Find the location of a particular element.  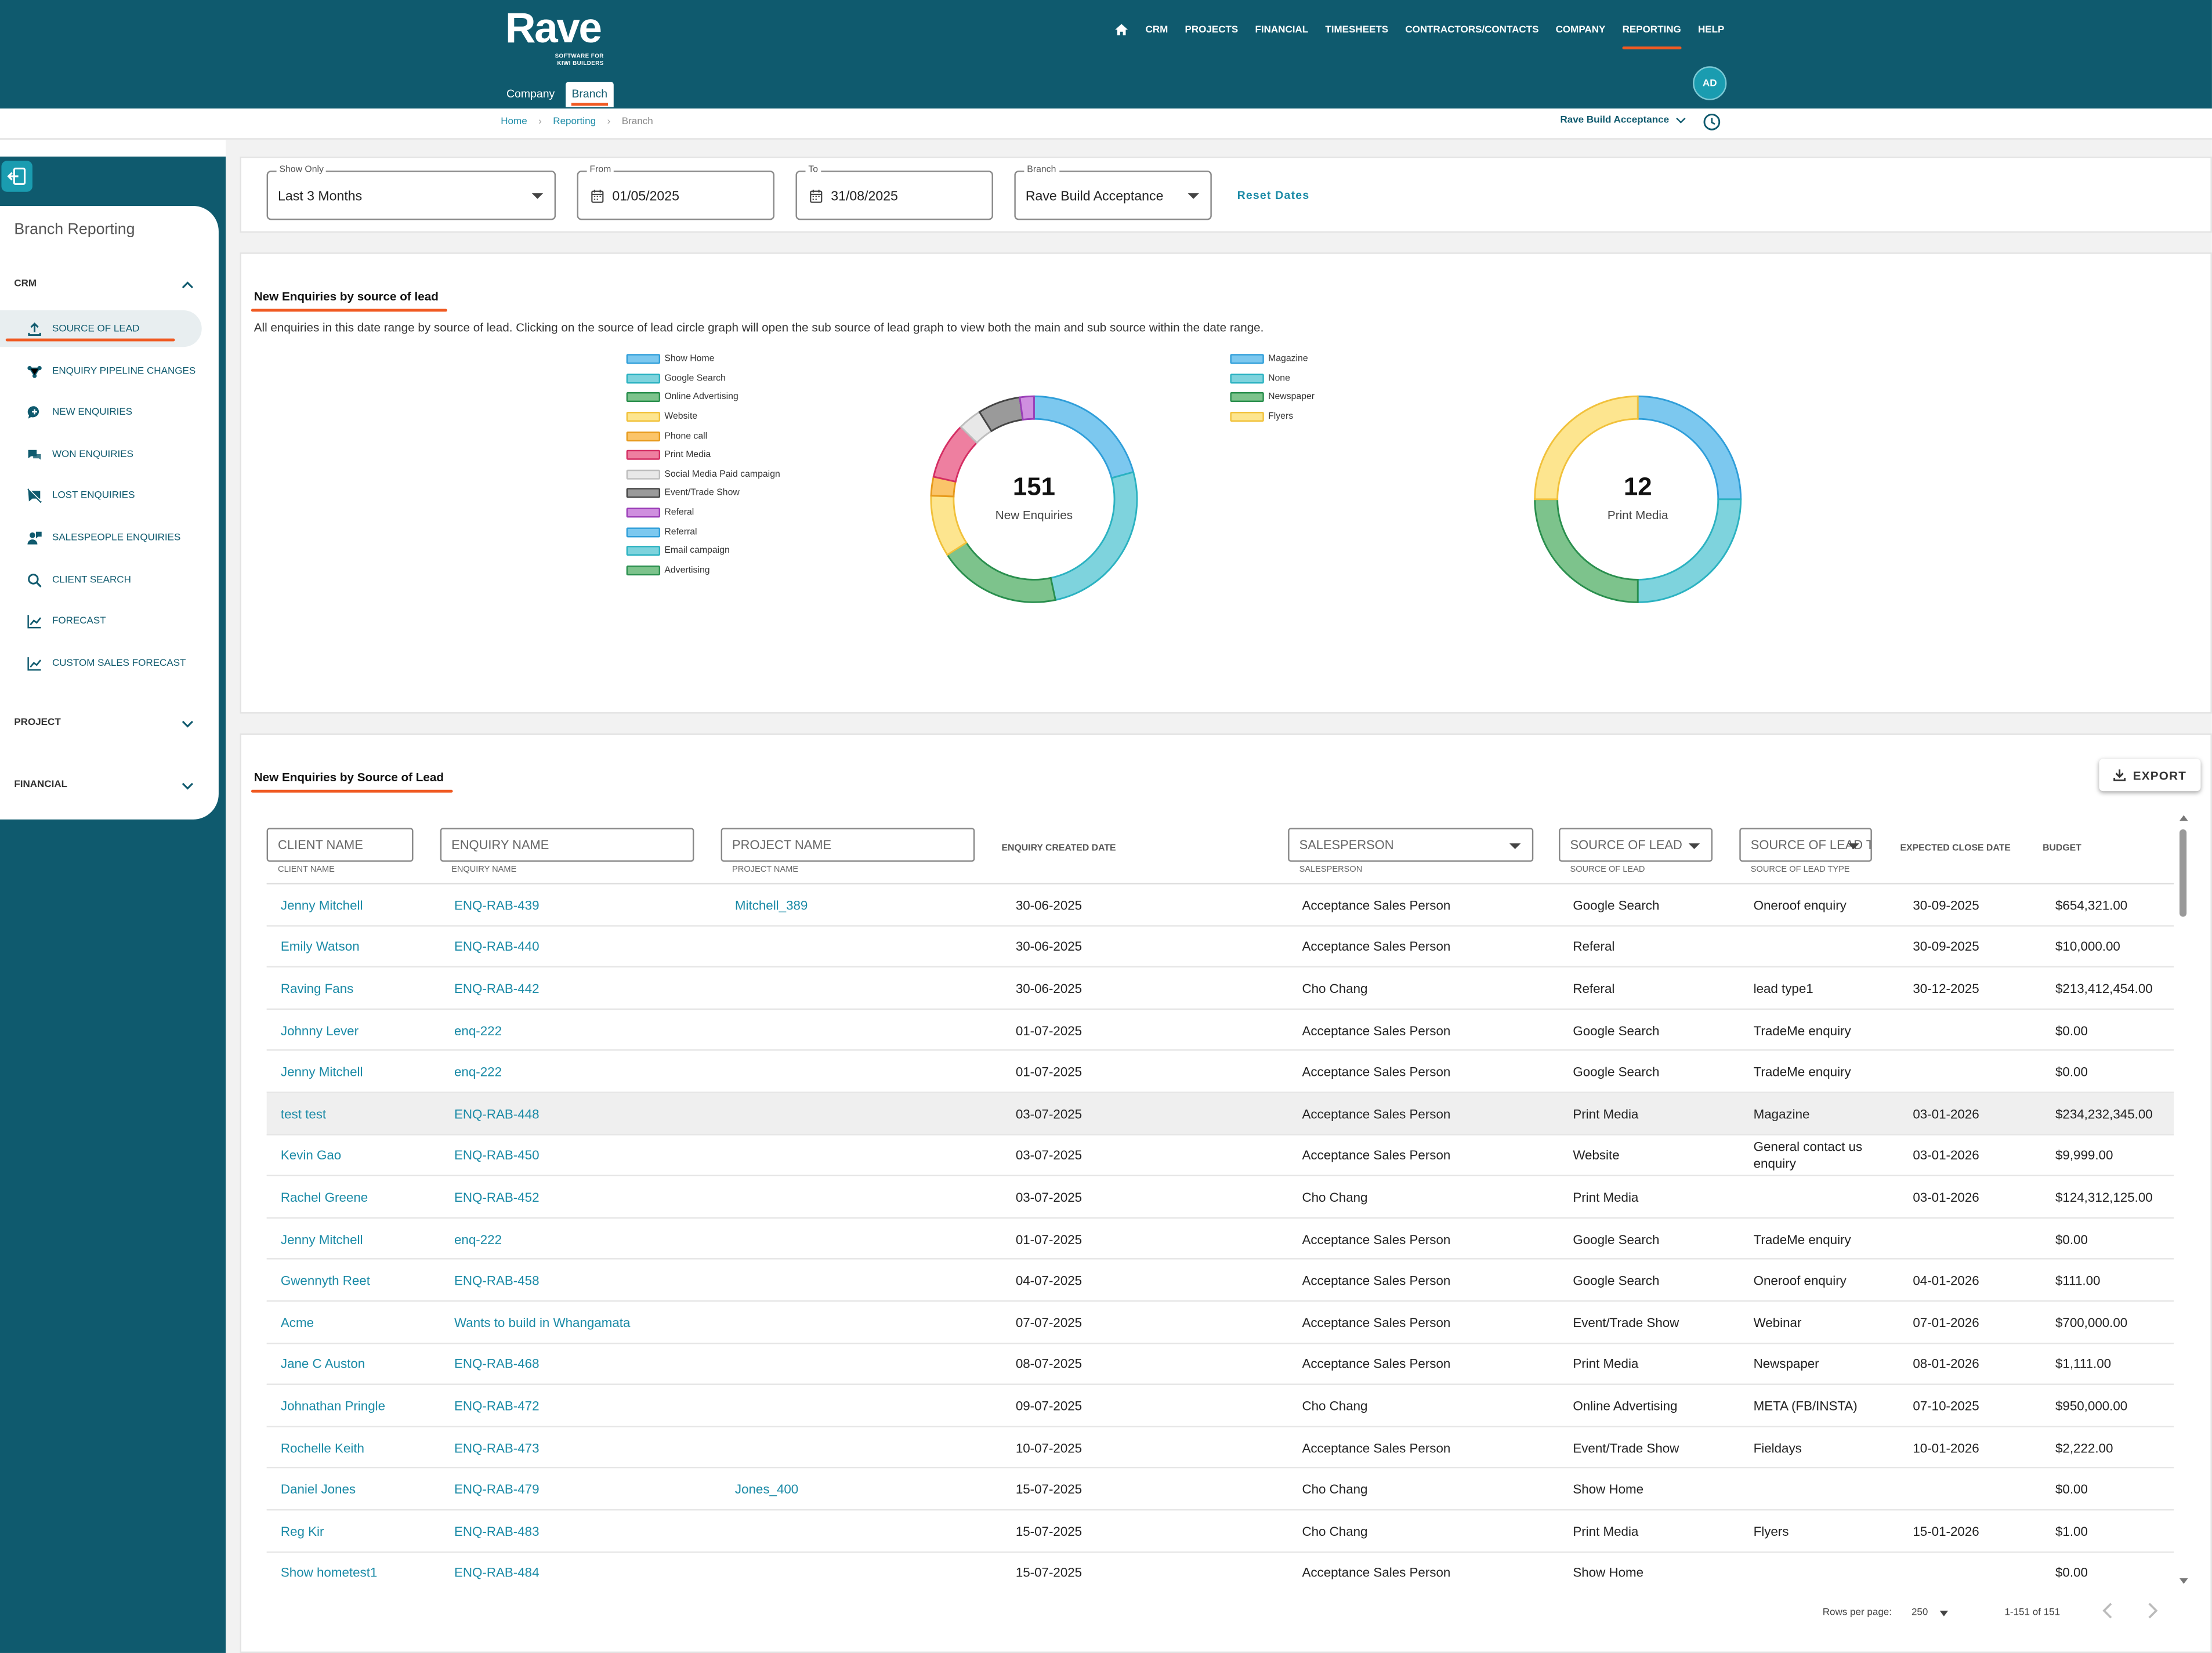

tab-branch: Branch is located at coordinates (589, 94).